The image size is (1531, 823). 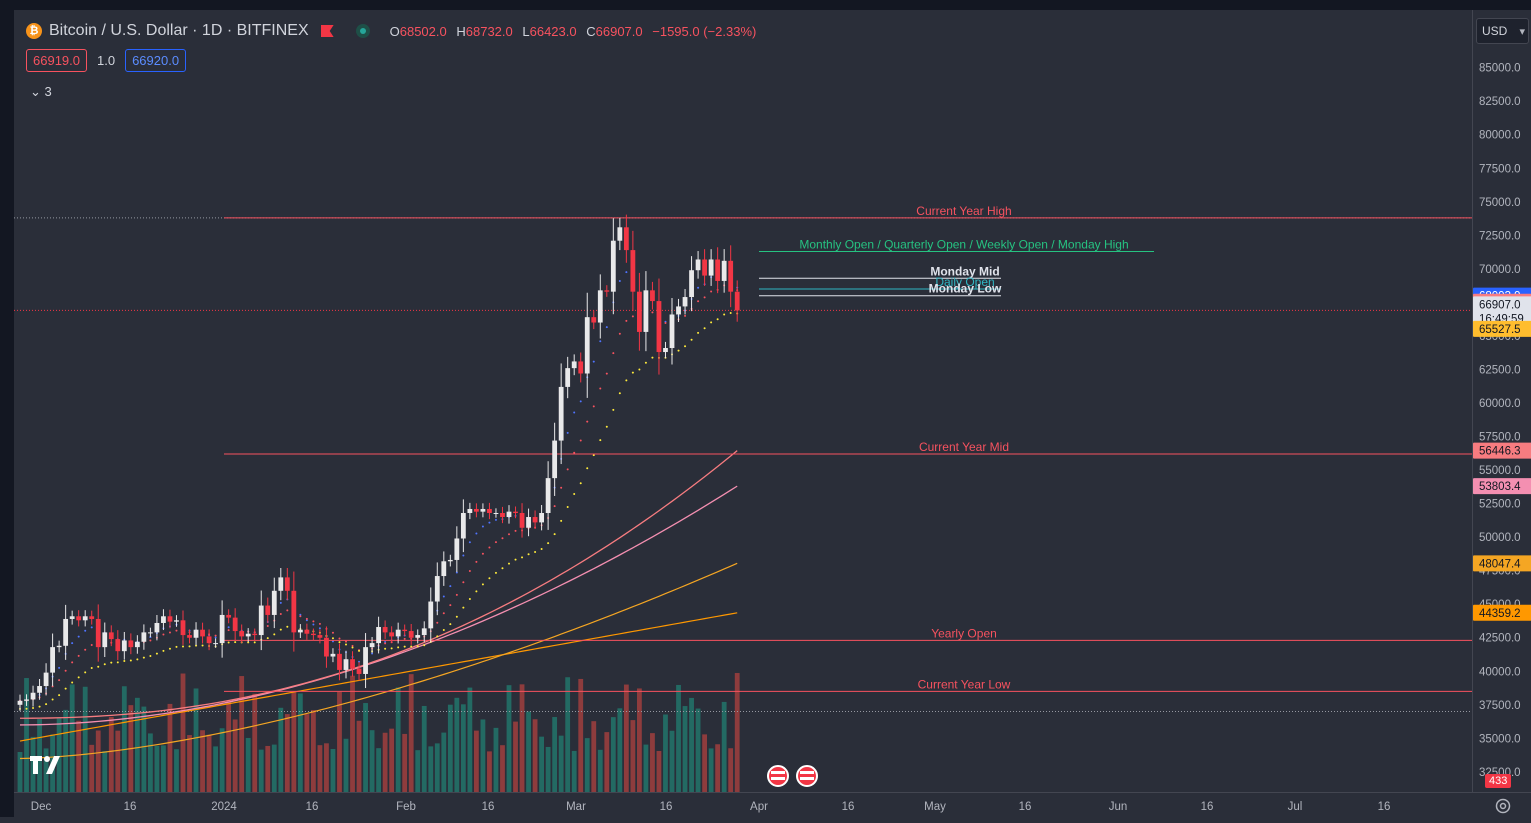 I want to click on symbol-title: Bitcoin / U.S. Dollar · 1D · BITFINEX, so click(x=179, y=30).